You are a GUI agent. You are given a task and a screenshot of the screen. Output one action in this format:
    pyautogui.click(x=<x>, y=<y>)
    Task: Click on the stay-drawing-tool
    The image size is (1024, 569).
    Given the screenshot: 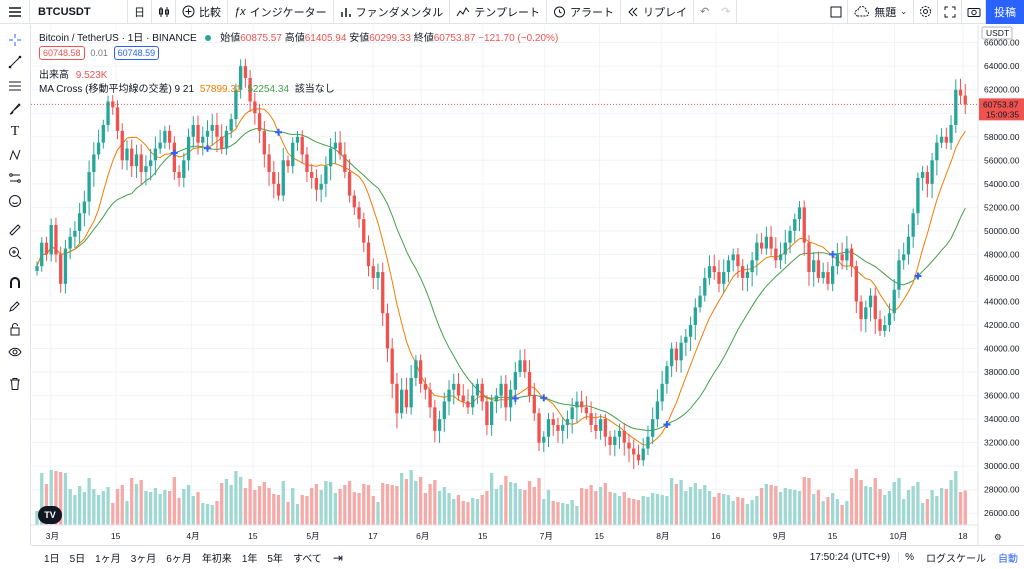 What is the action you would take?
    pyautogui.click(x=15, y=306)
    